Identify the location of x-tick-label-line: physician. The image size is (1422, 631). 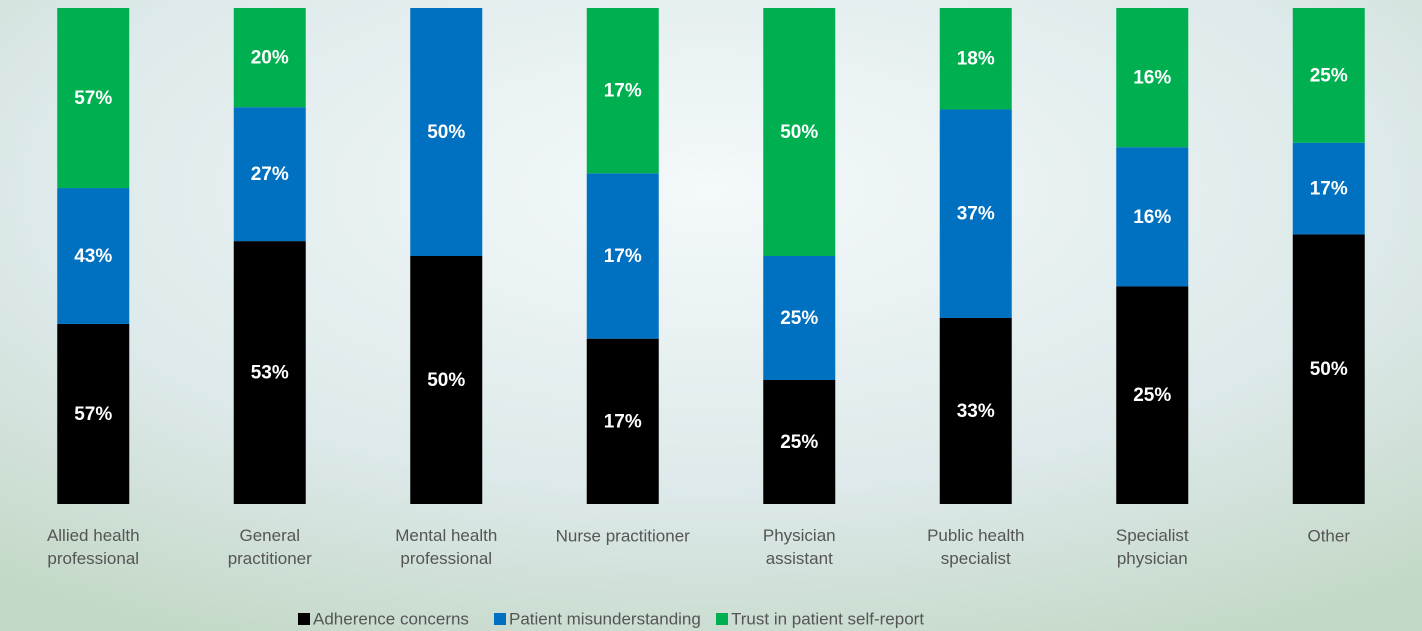
(1152, 558).